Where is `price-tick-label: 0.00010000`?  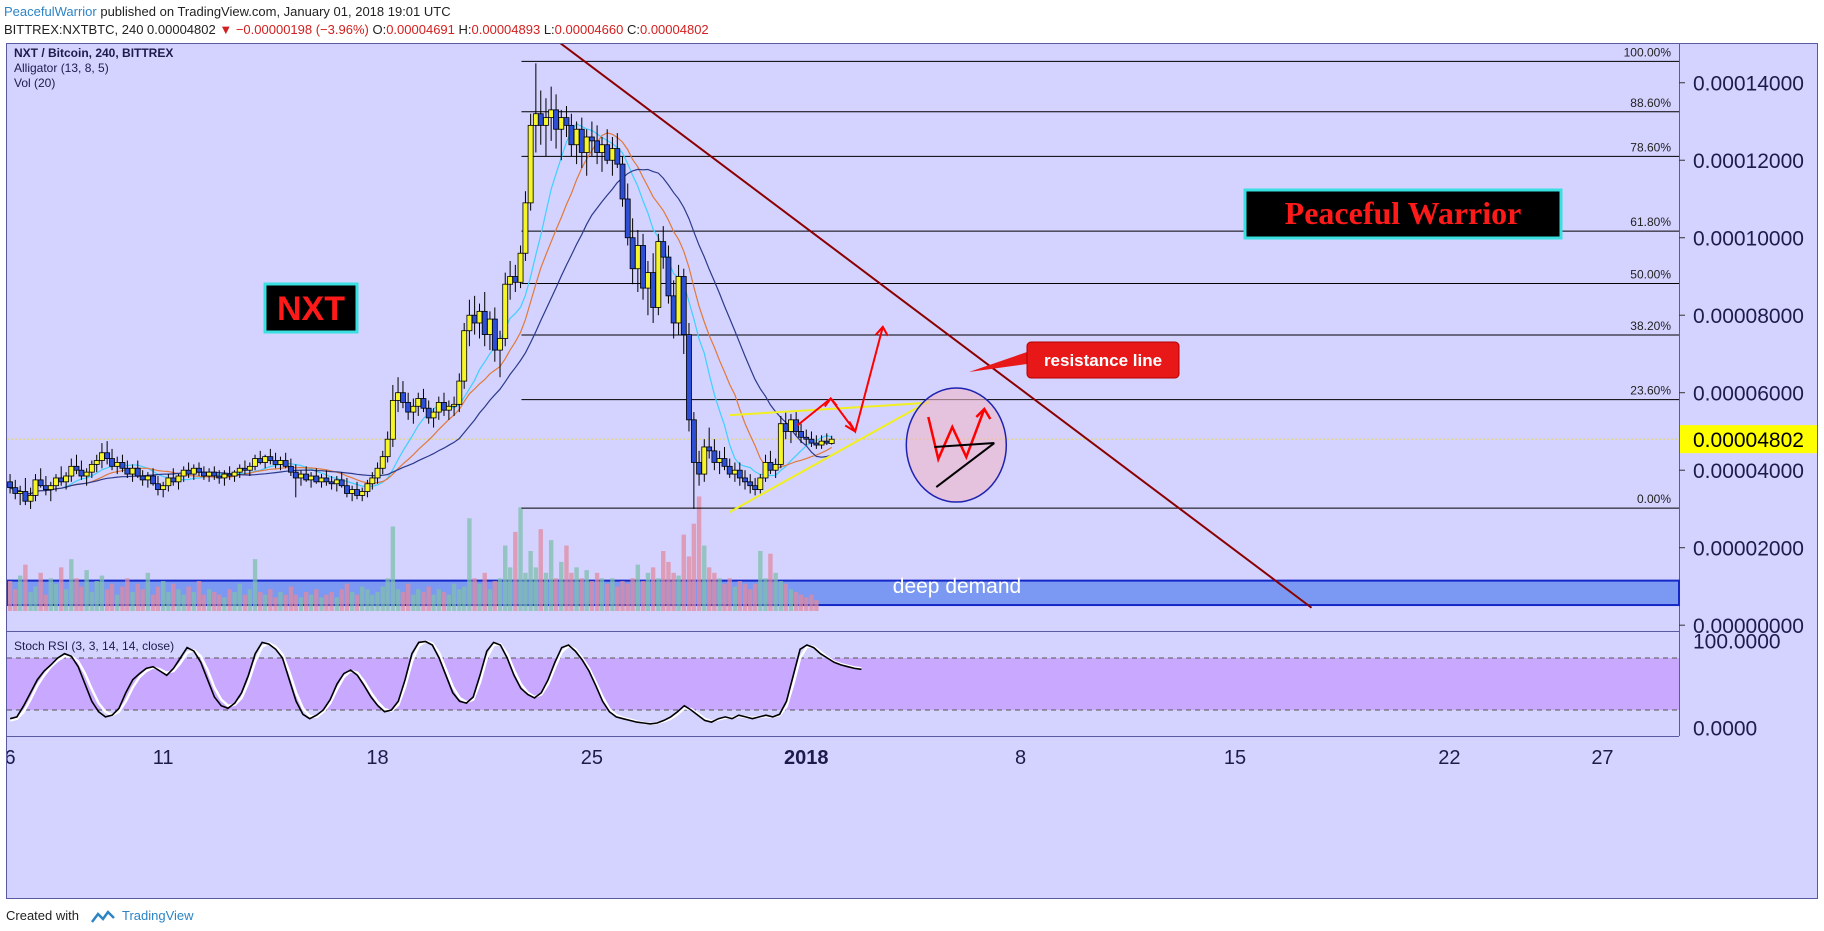
price-tick-label: 0.00010000 is located at coordinates (1748, 239).